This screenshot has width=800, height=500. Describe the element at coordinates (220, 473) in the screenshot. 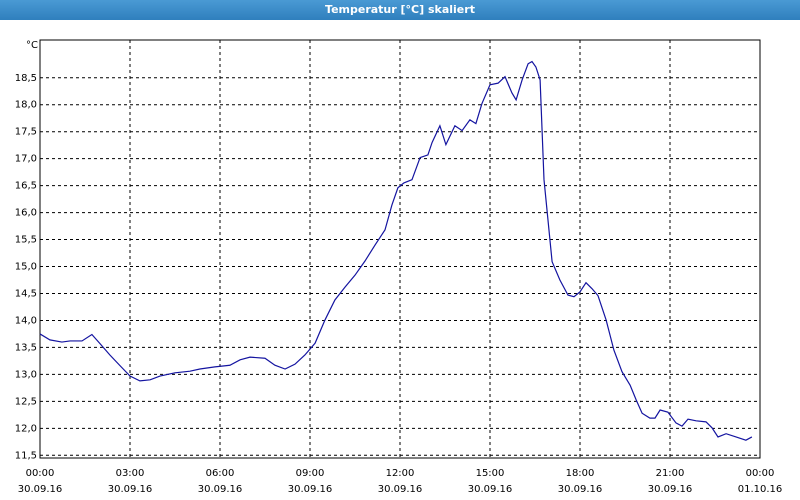

I see `x-tick-label: 06:00` at that location.